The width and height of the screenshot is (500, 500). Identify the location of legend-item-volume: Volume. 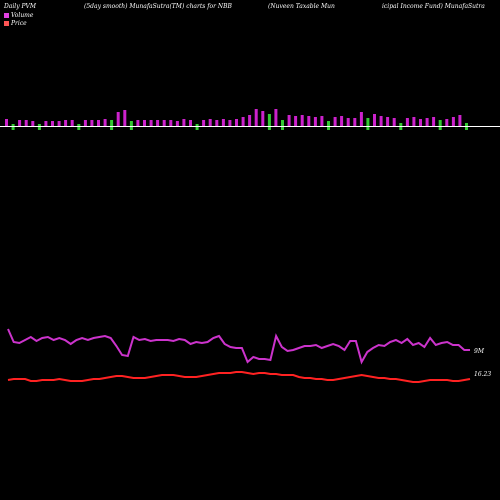
(18, 15).